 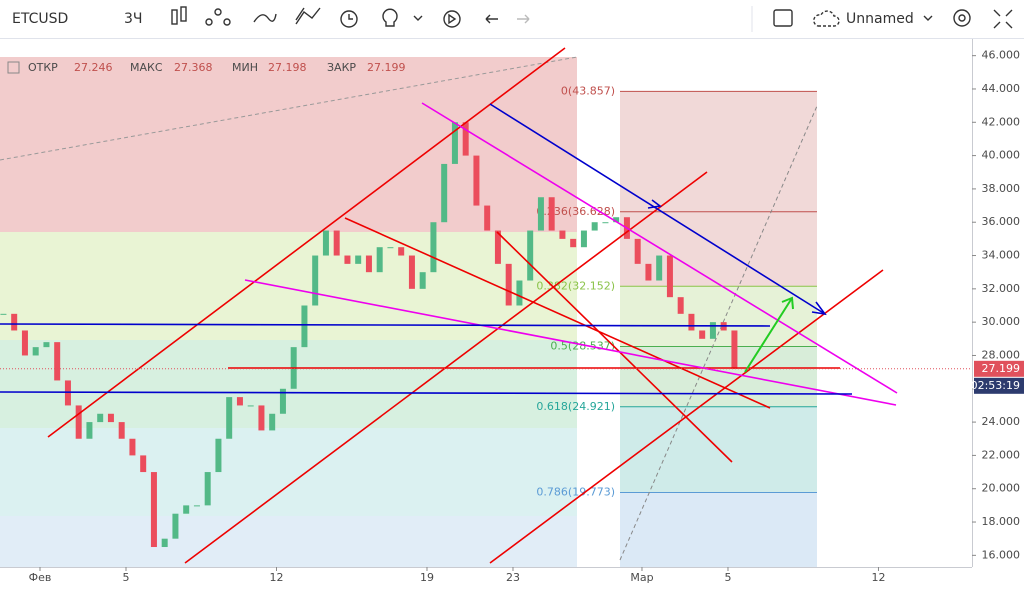 What do you see at coordinates (1001, 155) in the screenshot?
I see `y-tick-label: 40.000` at bounding box center [1001, 155].